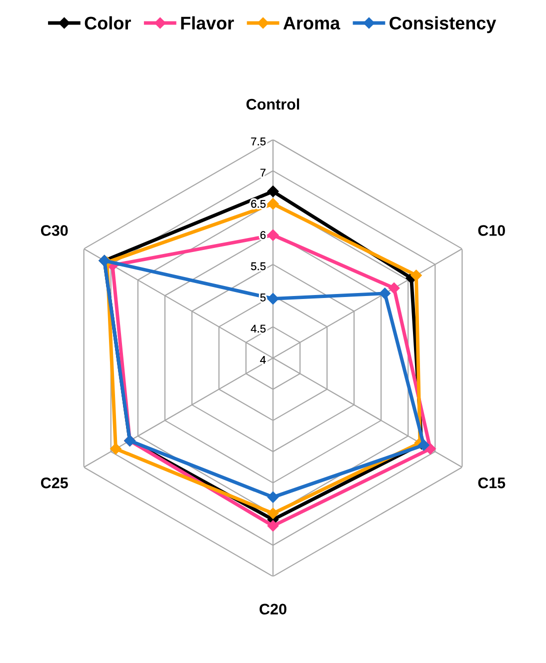  What do you see at coordinates (54, 483) in the screenshot?
I see `spoke-label: C25` at bounding box center [54, 483].